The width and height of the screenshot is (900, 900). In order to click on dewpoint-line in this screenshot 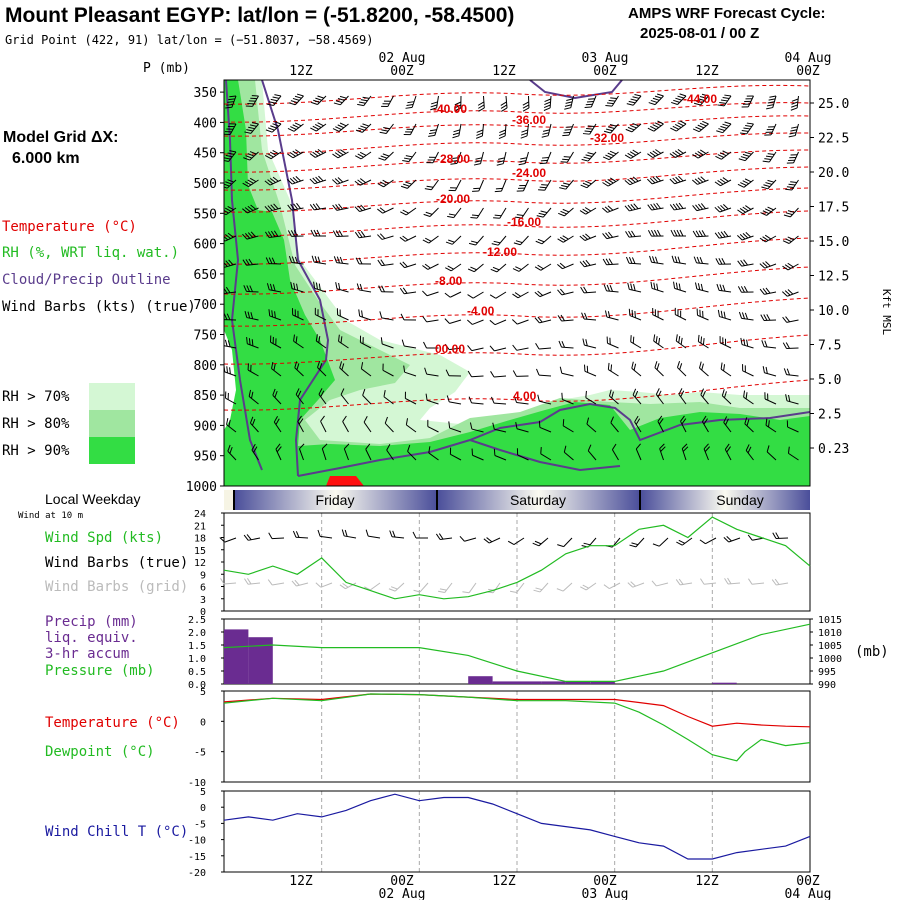, I will do `click(517, 727)`.